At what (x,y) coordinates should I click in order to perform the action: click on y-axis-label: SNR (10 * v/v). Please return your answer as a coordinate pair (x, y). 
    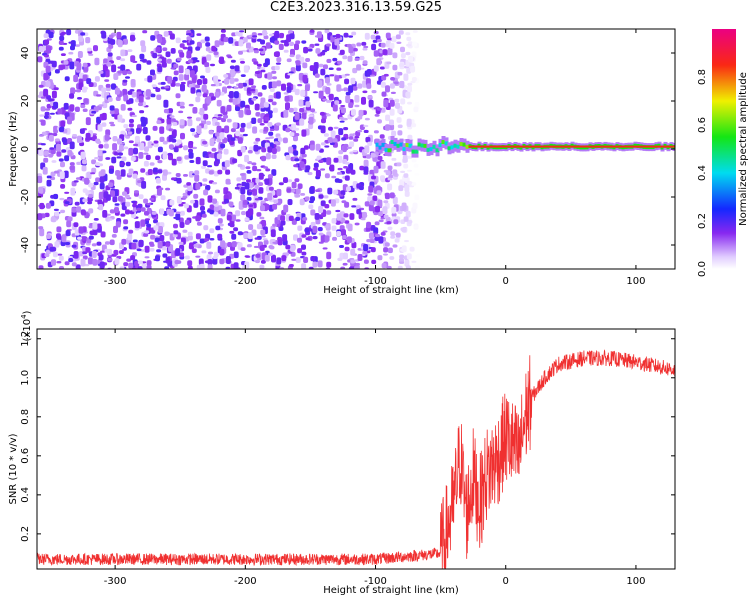
    Looking at the image, I should click on (13, 468).